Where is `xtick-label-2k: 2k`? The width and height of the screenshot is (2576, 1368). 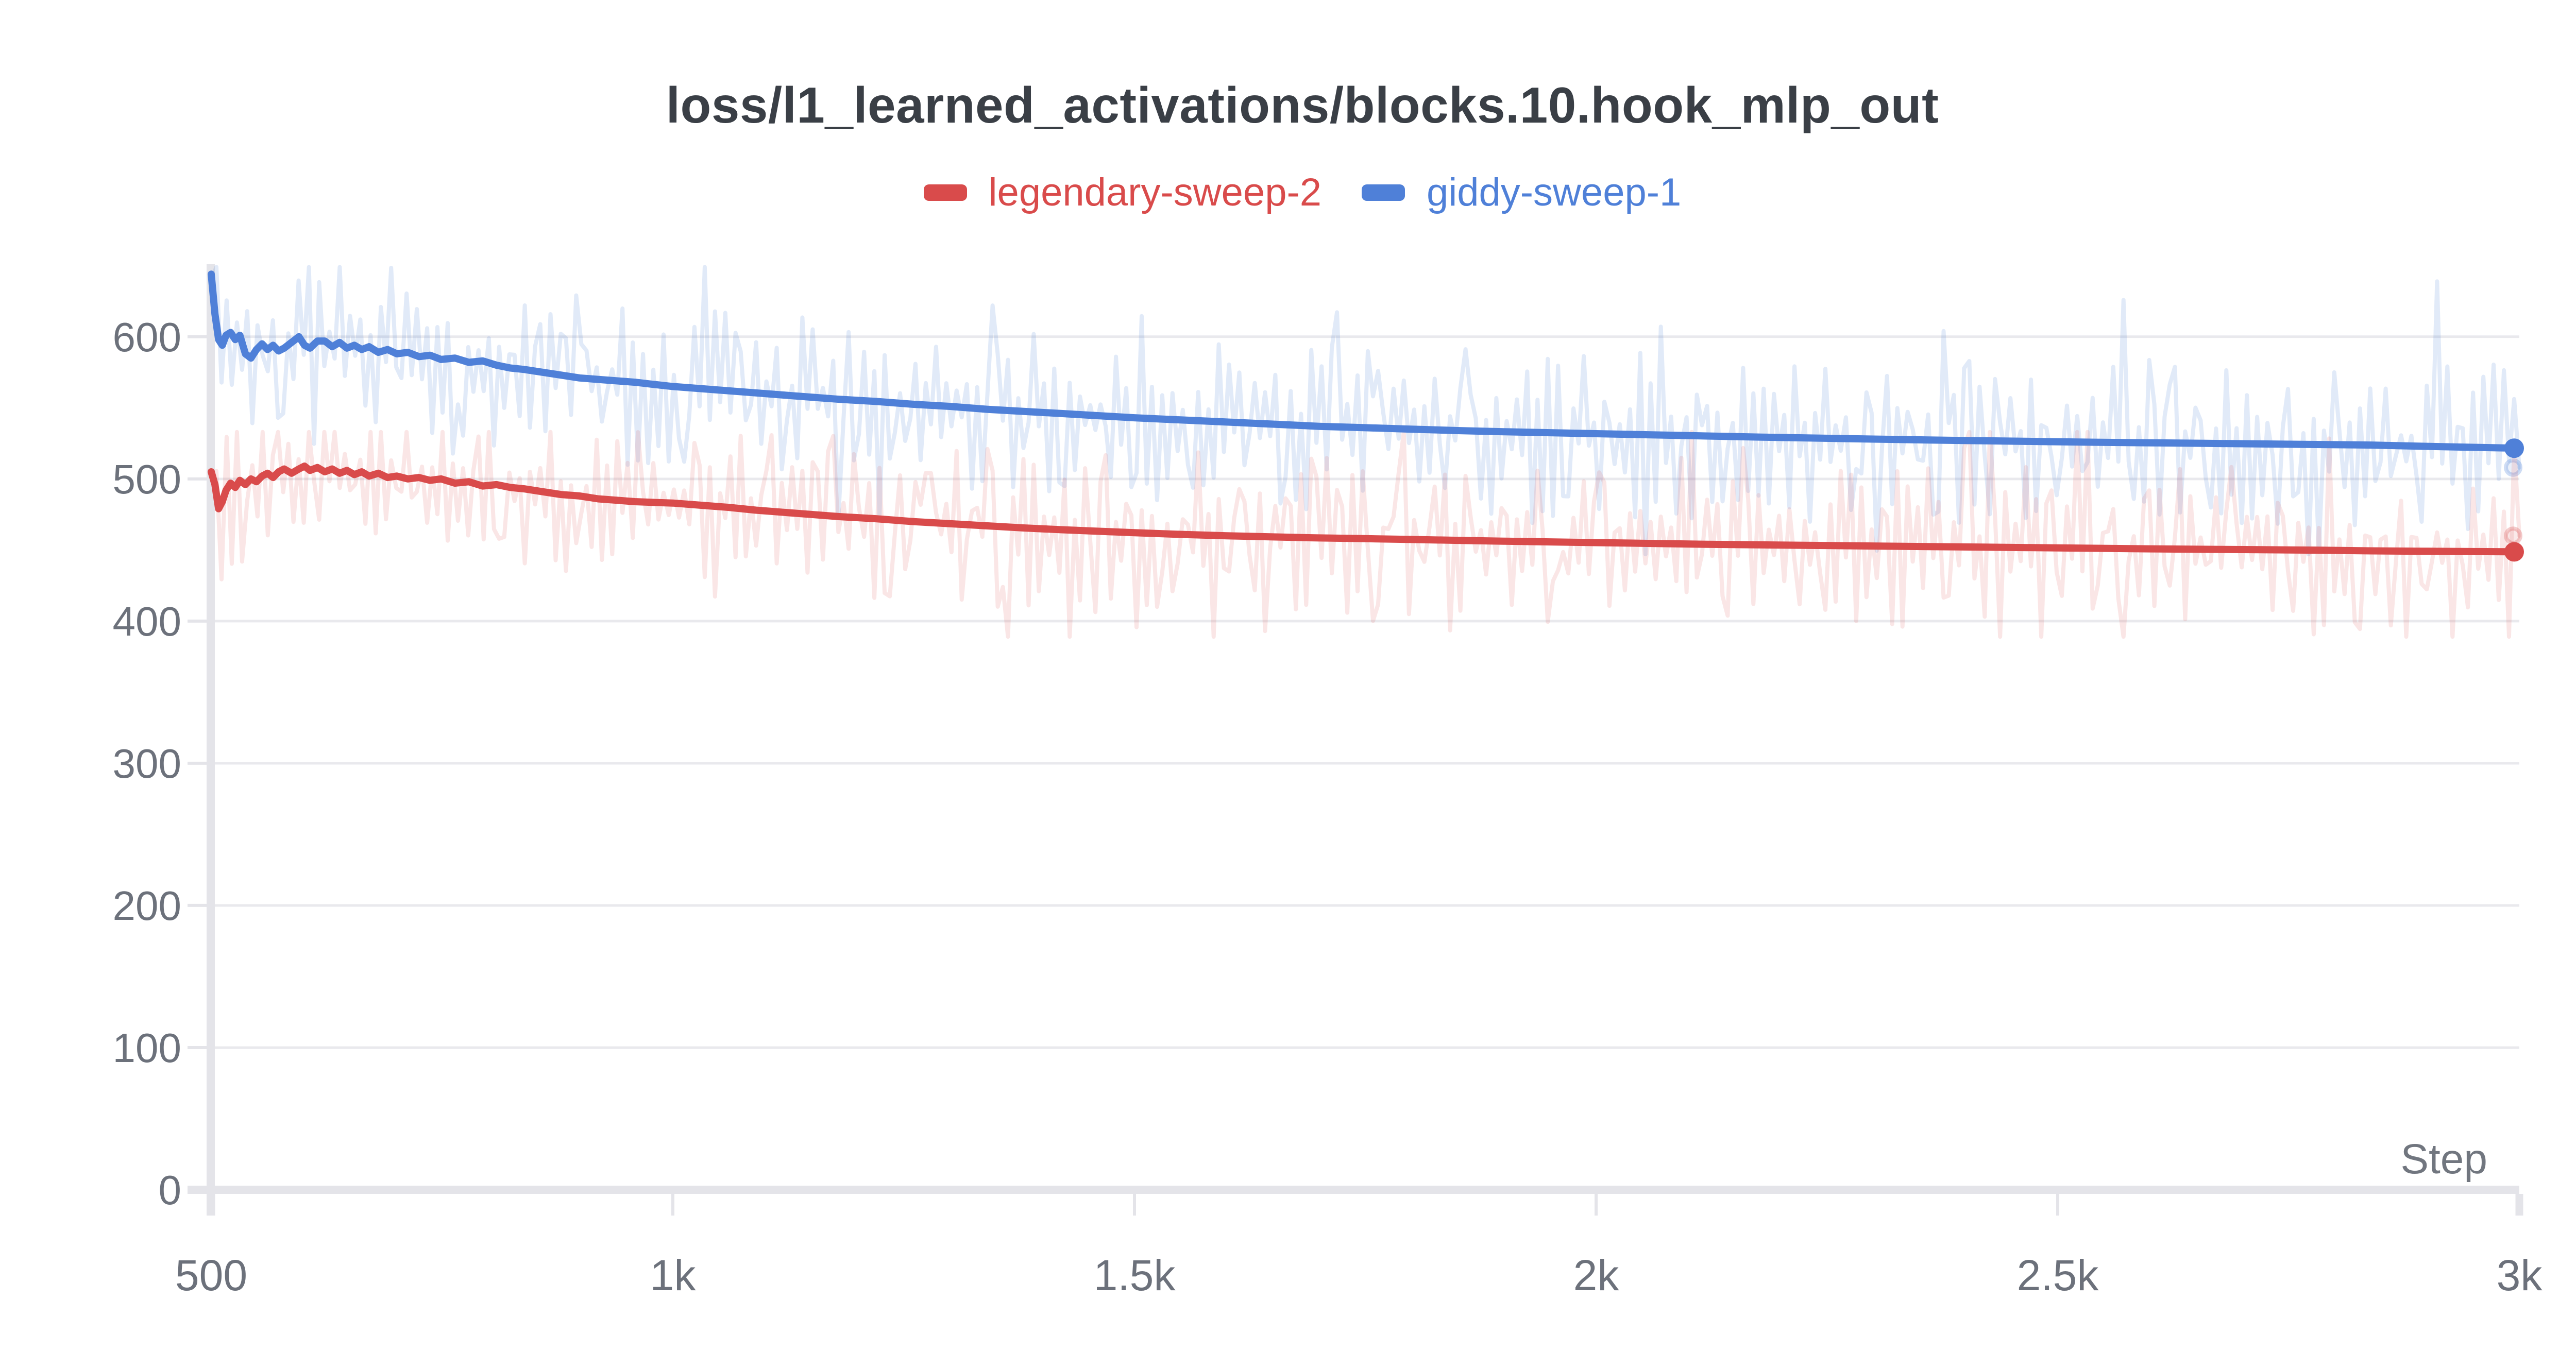
xtick-label-2k: 2k is located at coordinates (1596, 1275).